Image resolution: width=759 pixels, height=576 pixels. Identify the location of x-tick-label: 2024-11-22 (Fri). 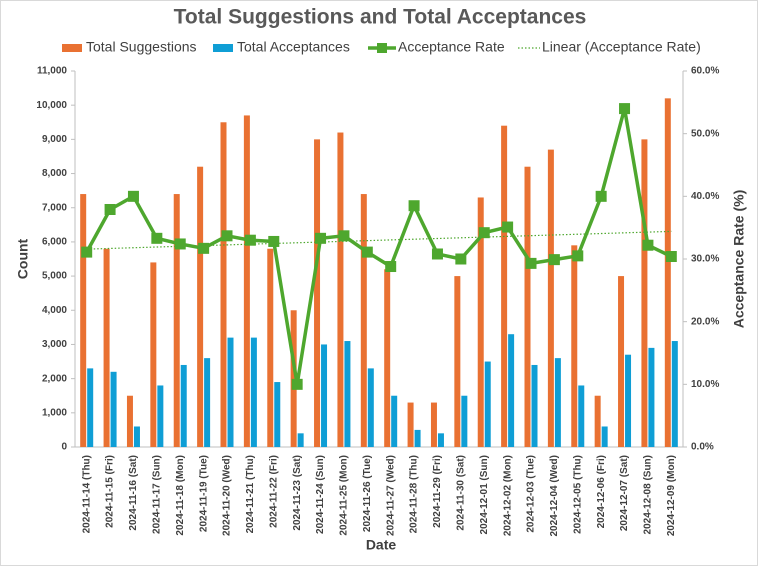
(273, 491).